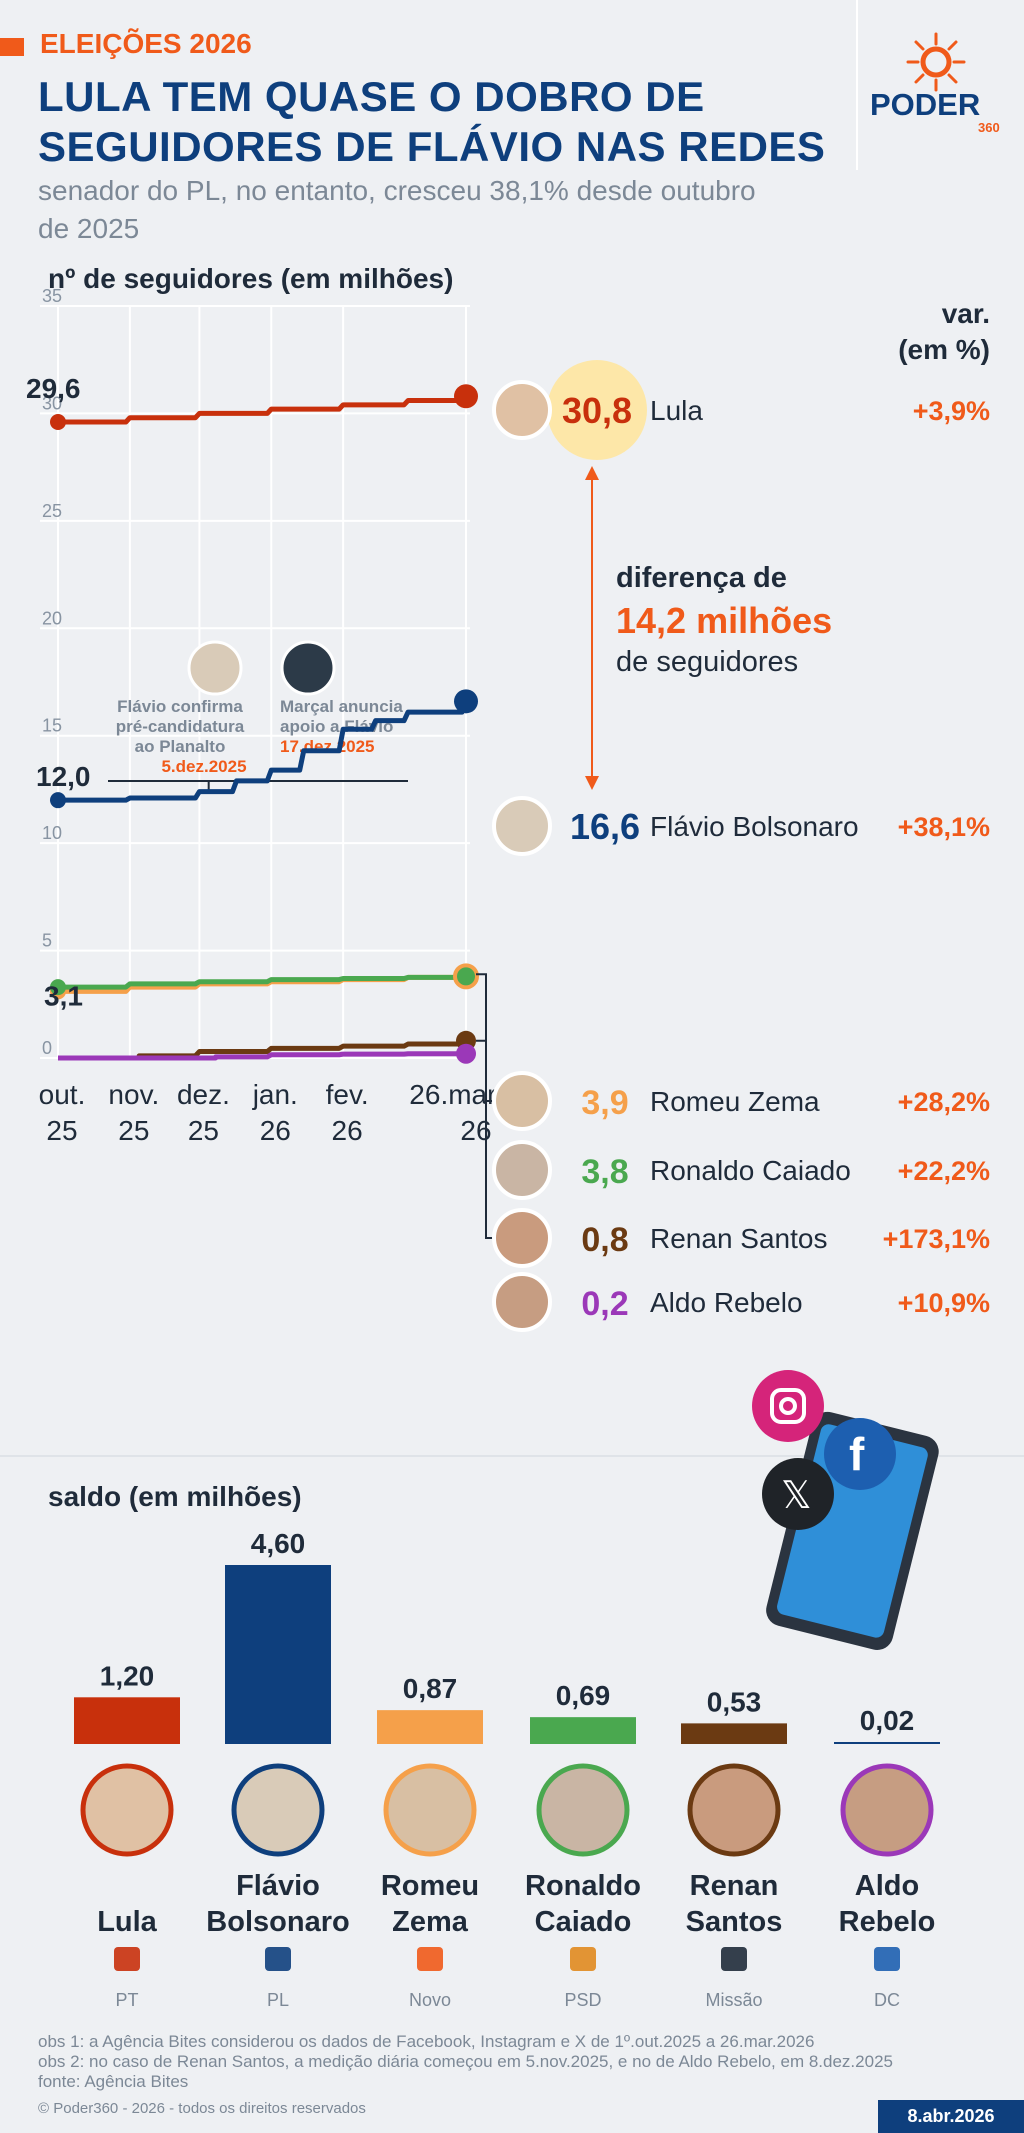  What do you see at coordinates (733, 2000) in the screenshot?
I see `party-label-renan: Missão` at bounding box center [733, 2000].